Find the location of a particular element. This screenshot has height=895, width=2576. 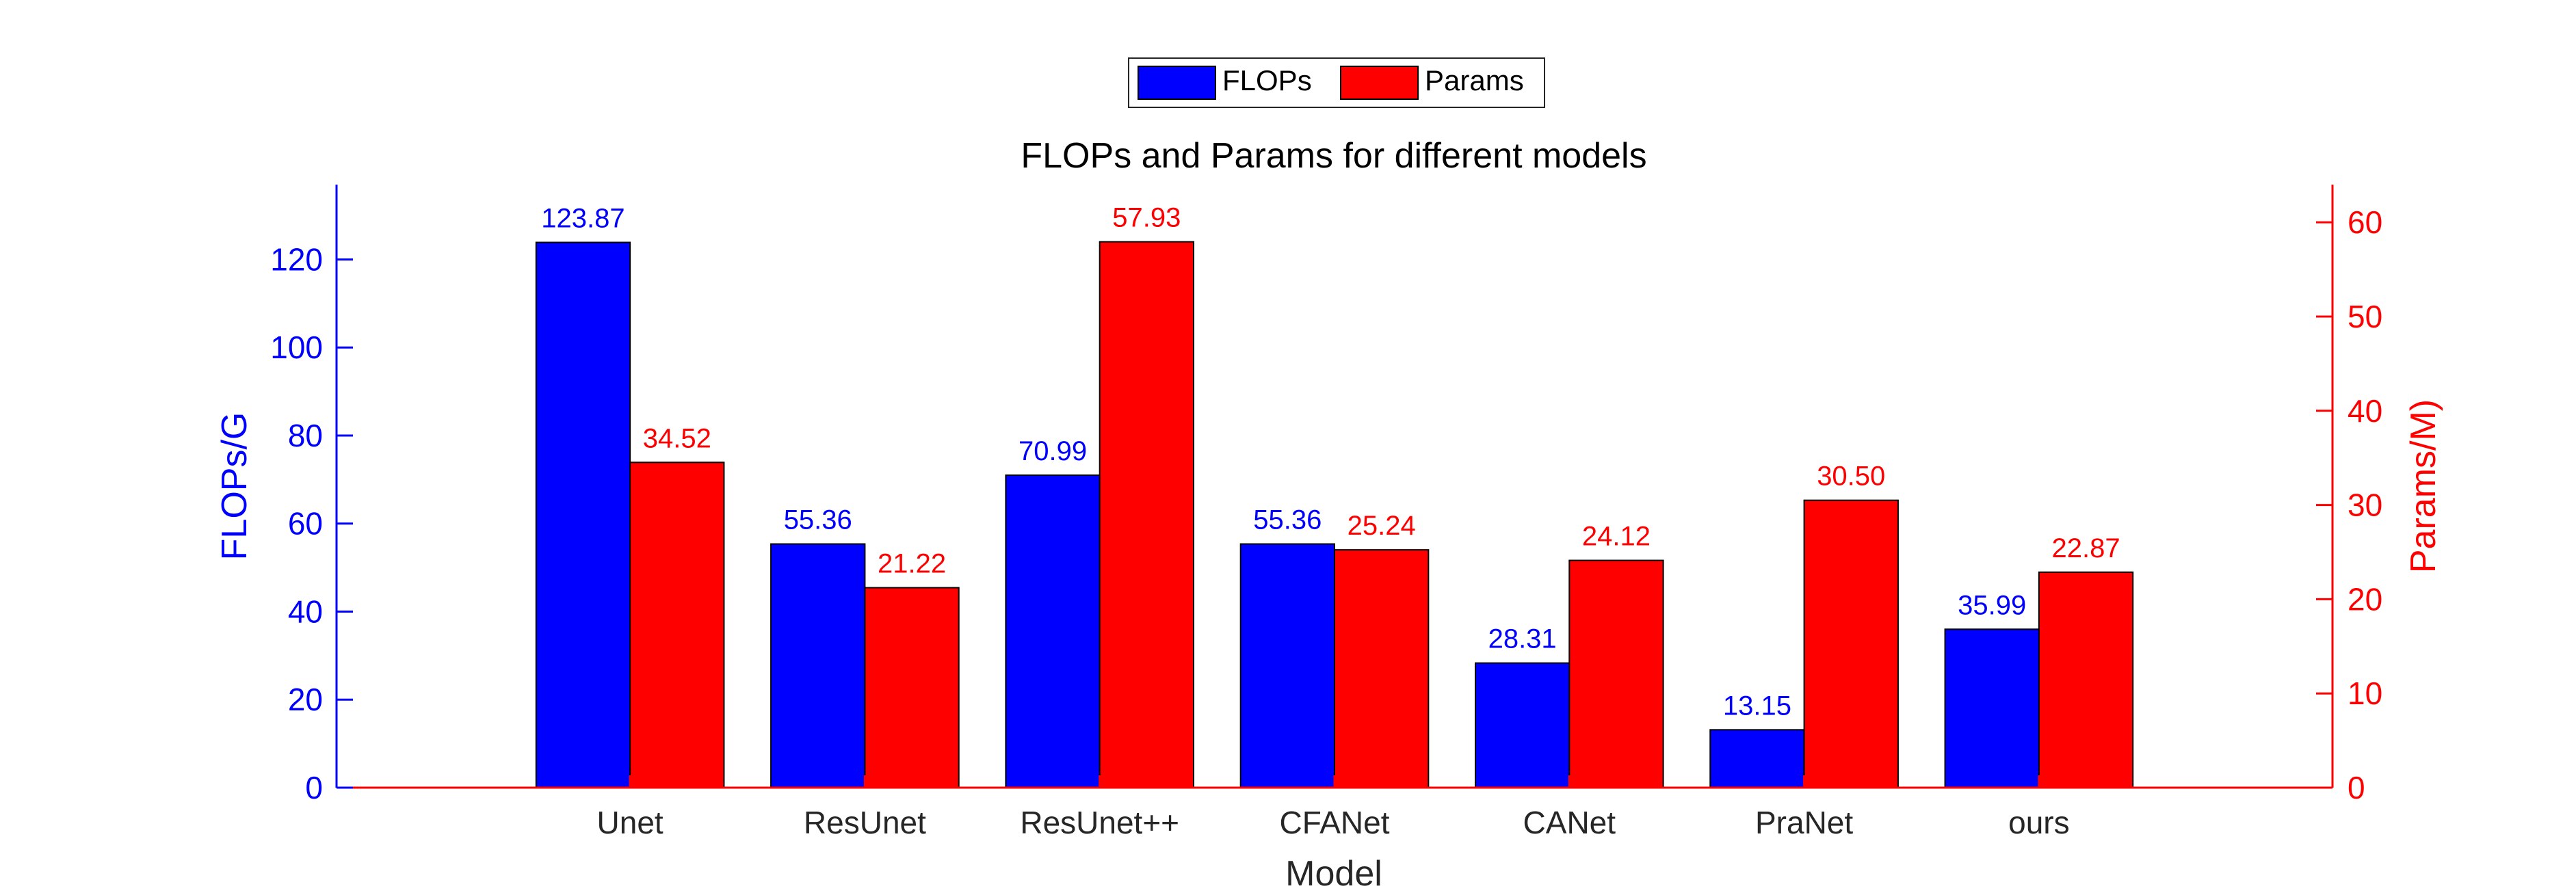

bar-flops-cfanet is located at coordinates (1287, 665).